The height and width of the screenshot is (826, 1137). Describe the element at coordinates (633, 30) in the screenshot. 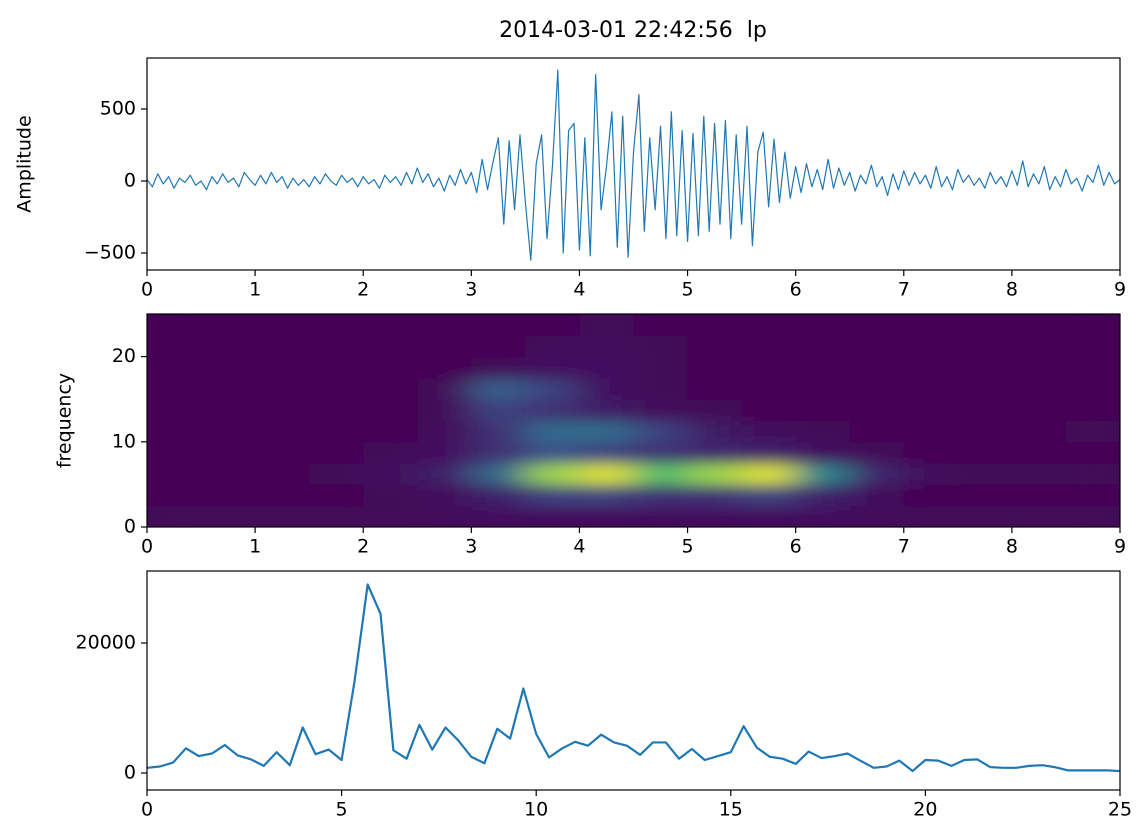

I see `chart-title: 2014-03-01 22:42:56 lp` at that location.